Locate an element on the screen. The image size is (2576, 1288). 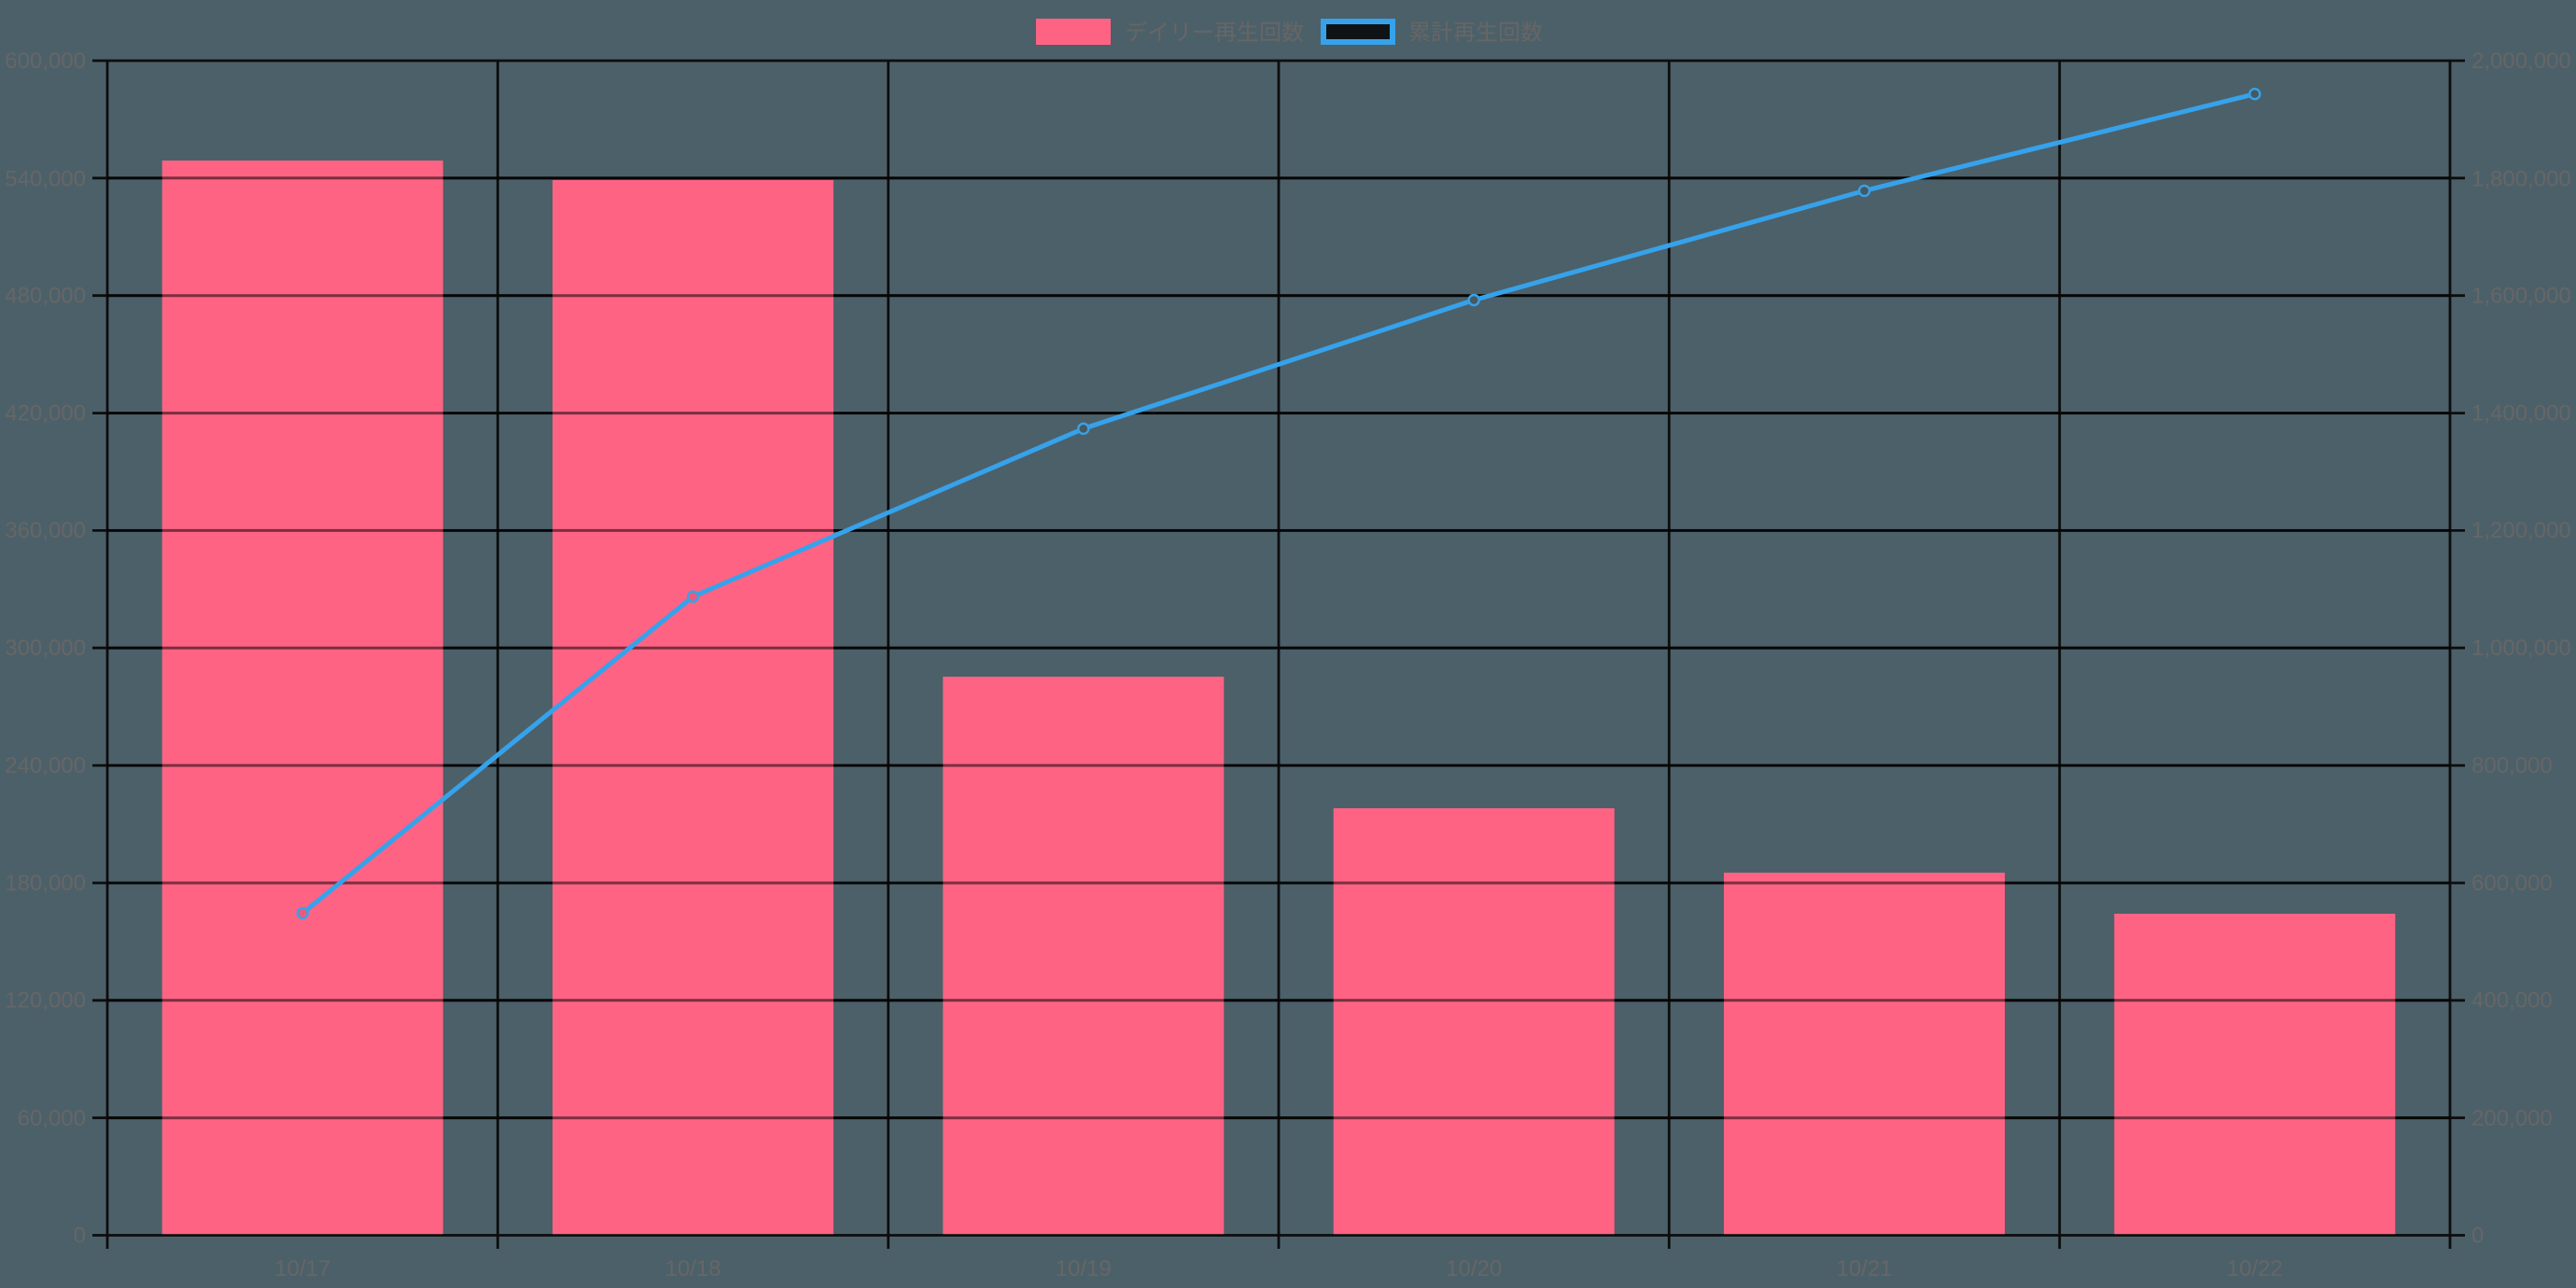
svg-text: 10/19 is located at coordinates (1084, 1268).